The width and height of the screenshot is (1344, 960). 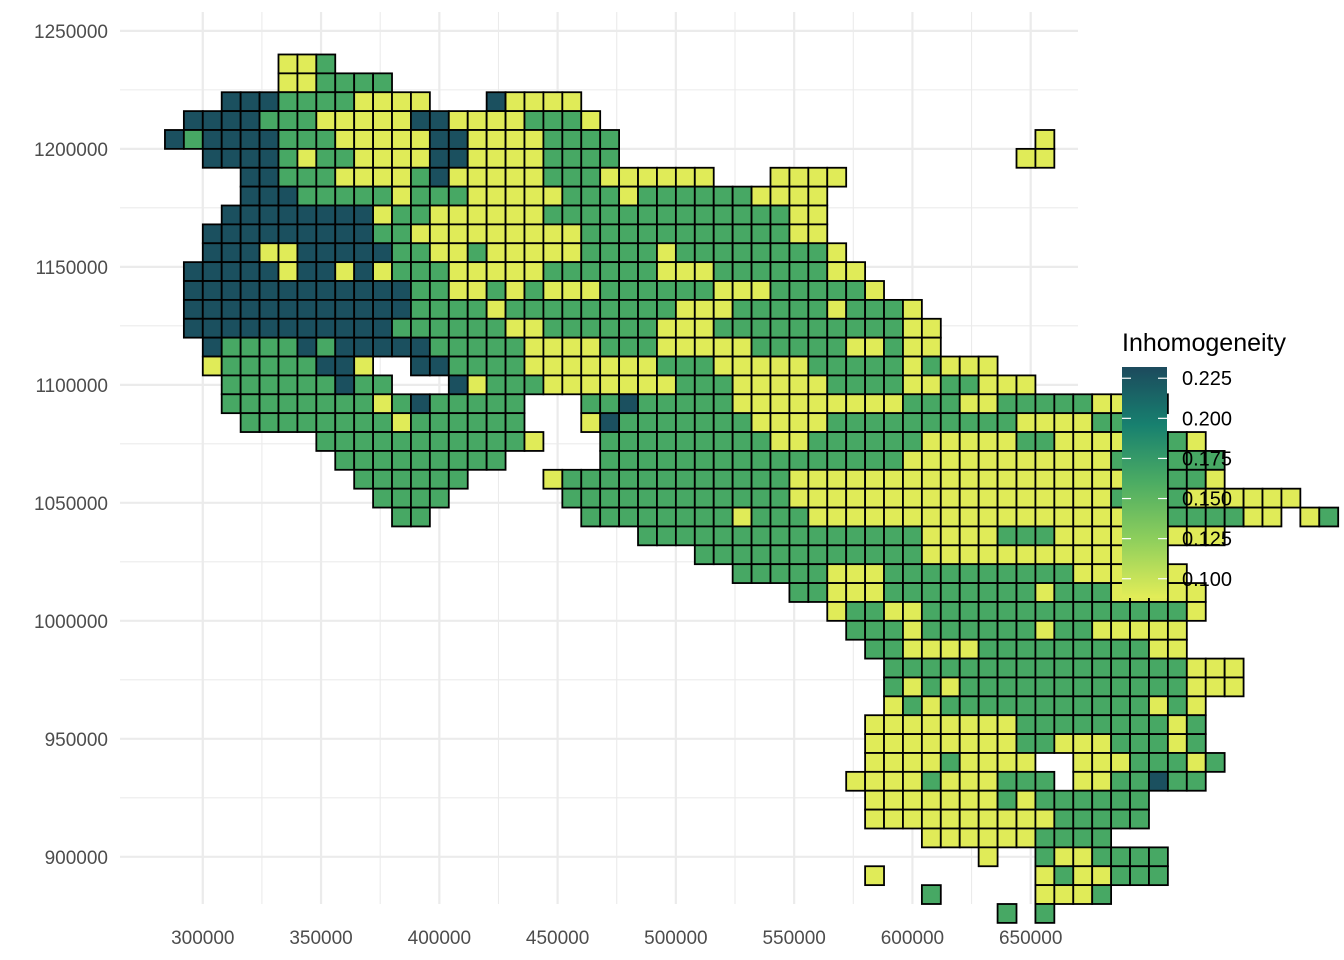 What do you see at coordinates (1204, 343) in the screenshot?
I see `legend-title: Inhomogeneity` at bounding box center [1204, 343].